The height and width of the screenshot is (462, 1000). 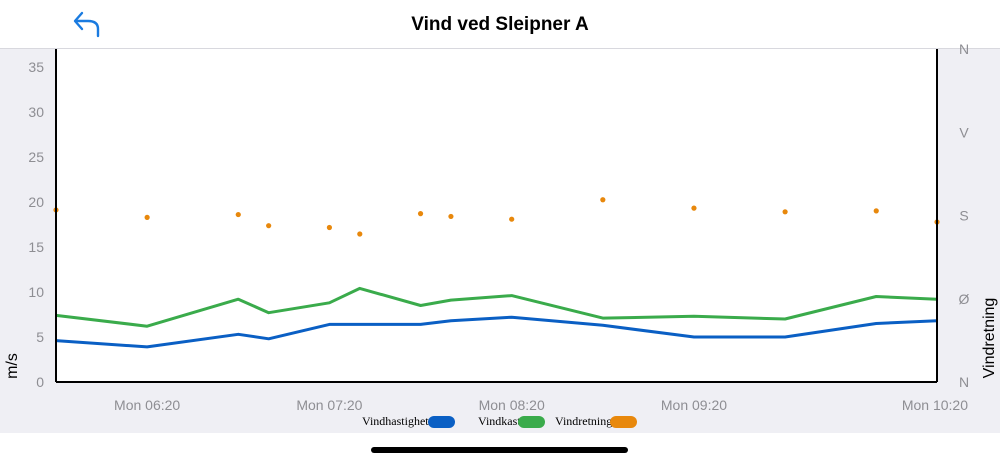 I want to click on legend-swatch-vindhastighet, so click(x=441, y=422).